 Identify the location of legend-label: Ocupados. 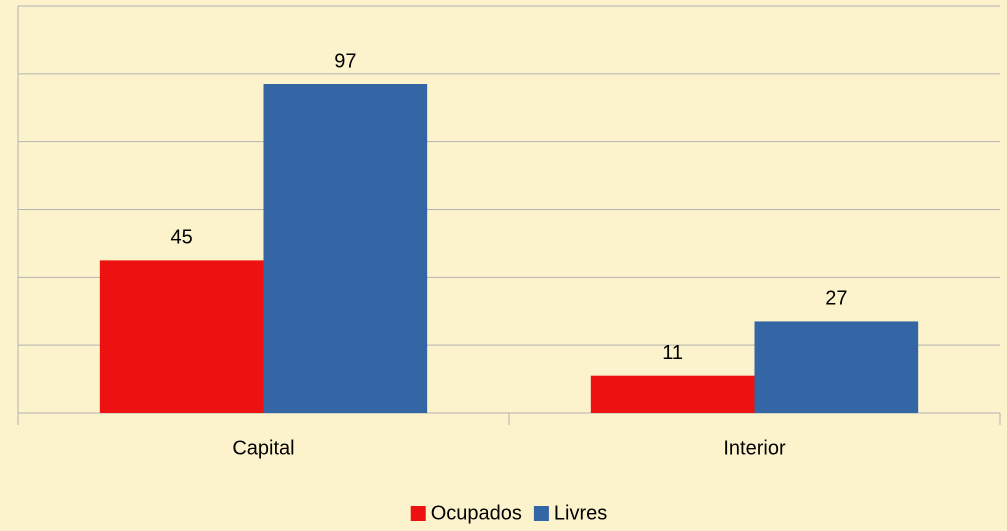
(476, 513).